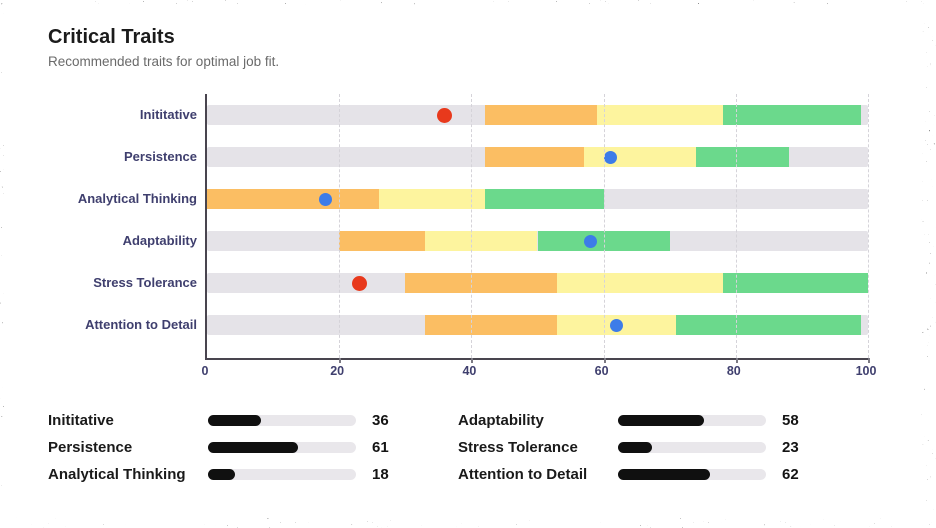 This screenshot has height=528, width=936. I want to click on trait-label: Adaptability, so click(159, 240).